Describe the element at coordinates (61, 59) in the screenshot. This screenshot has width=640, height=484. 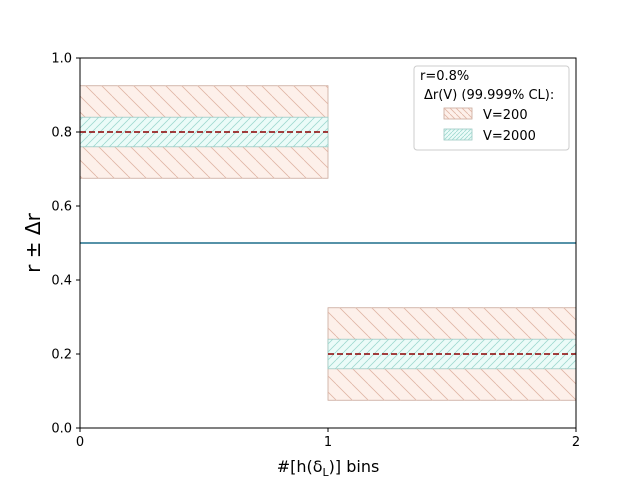
I see `y-tick-label: 1.0` at that location.